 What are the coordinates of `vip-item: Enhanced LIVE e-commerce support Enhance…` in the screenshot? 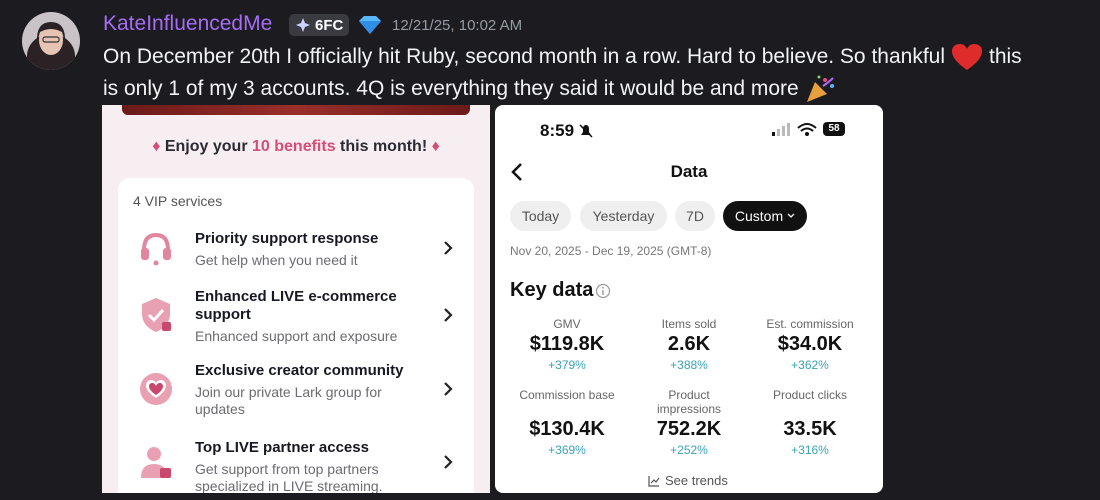 It's located at (315, 316).